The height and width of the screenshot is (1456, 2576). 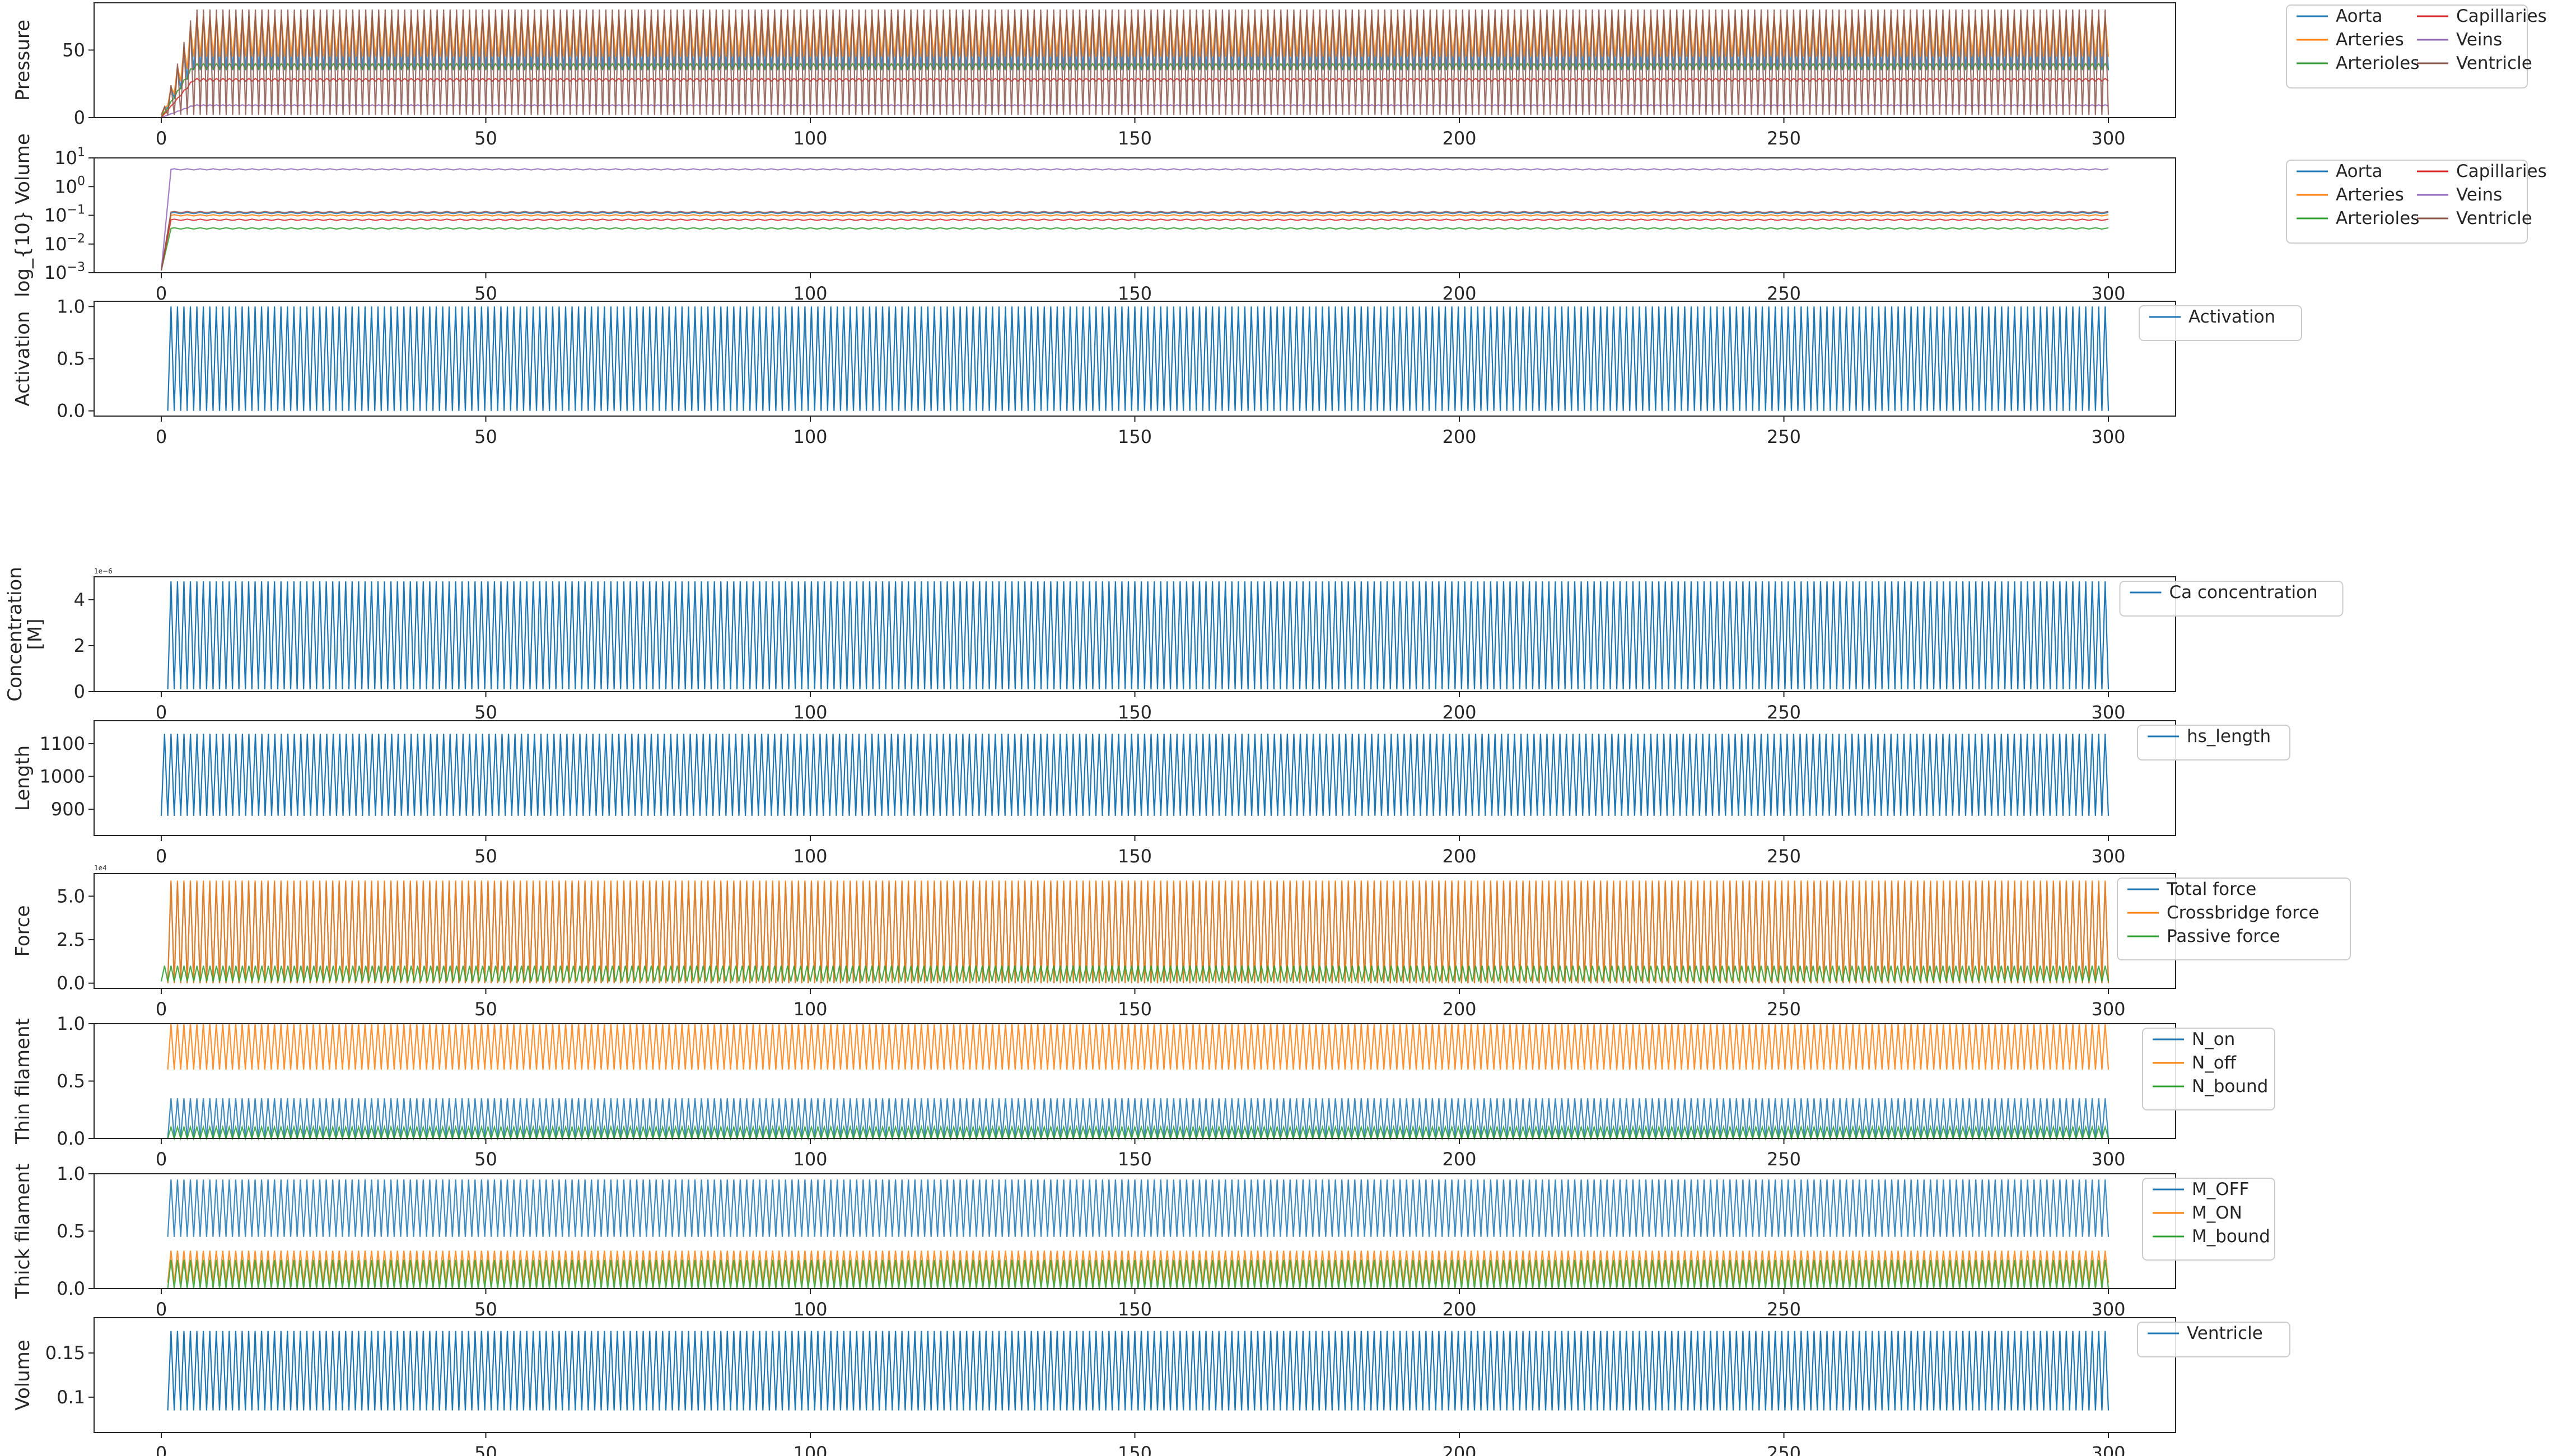 I want to click on legend: M_OFF M_ON M_bound, so click(x=2208, y=1220).